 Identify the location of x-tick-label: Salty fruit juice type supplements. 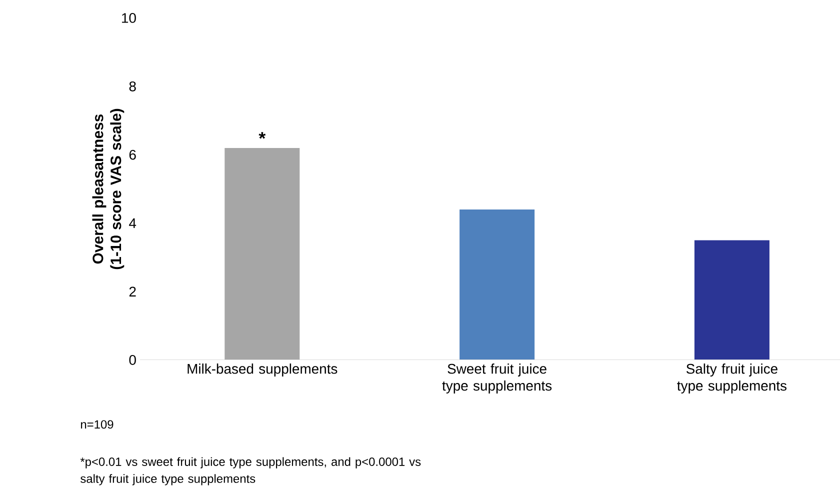
(731, 379).